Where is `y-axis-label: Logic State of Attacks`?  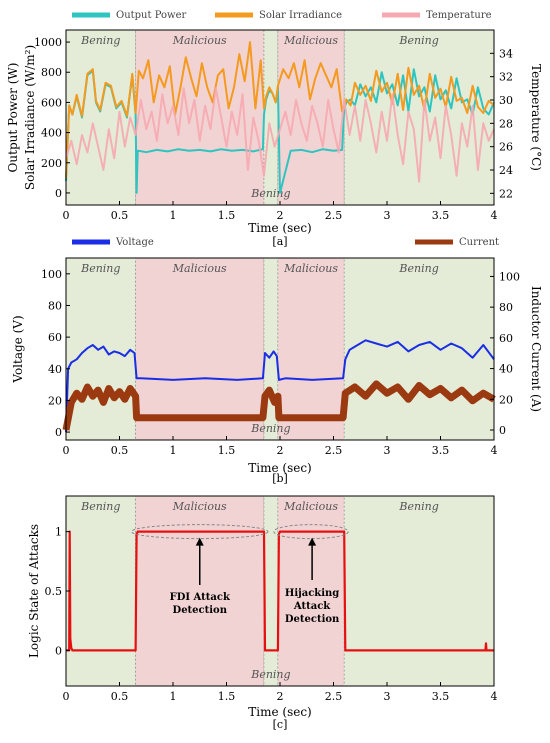
y-axis-label: Logic State of Attacks is located at coordinates (34, 591).